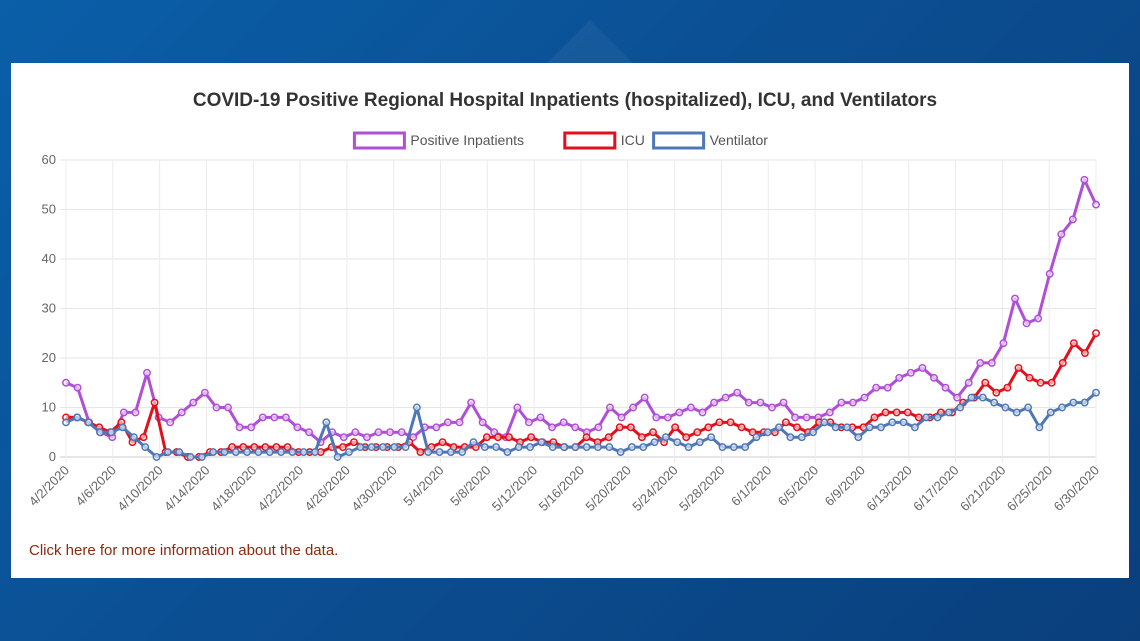 The width and height of the screenshot is (1140, 641). Describe the element at coordinates (281, 489) in the screenshot. I see `x-tick-label: 4/22/2020` at that location.